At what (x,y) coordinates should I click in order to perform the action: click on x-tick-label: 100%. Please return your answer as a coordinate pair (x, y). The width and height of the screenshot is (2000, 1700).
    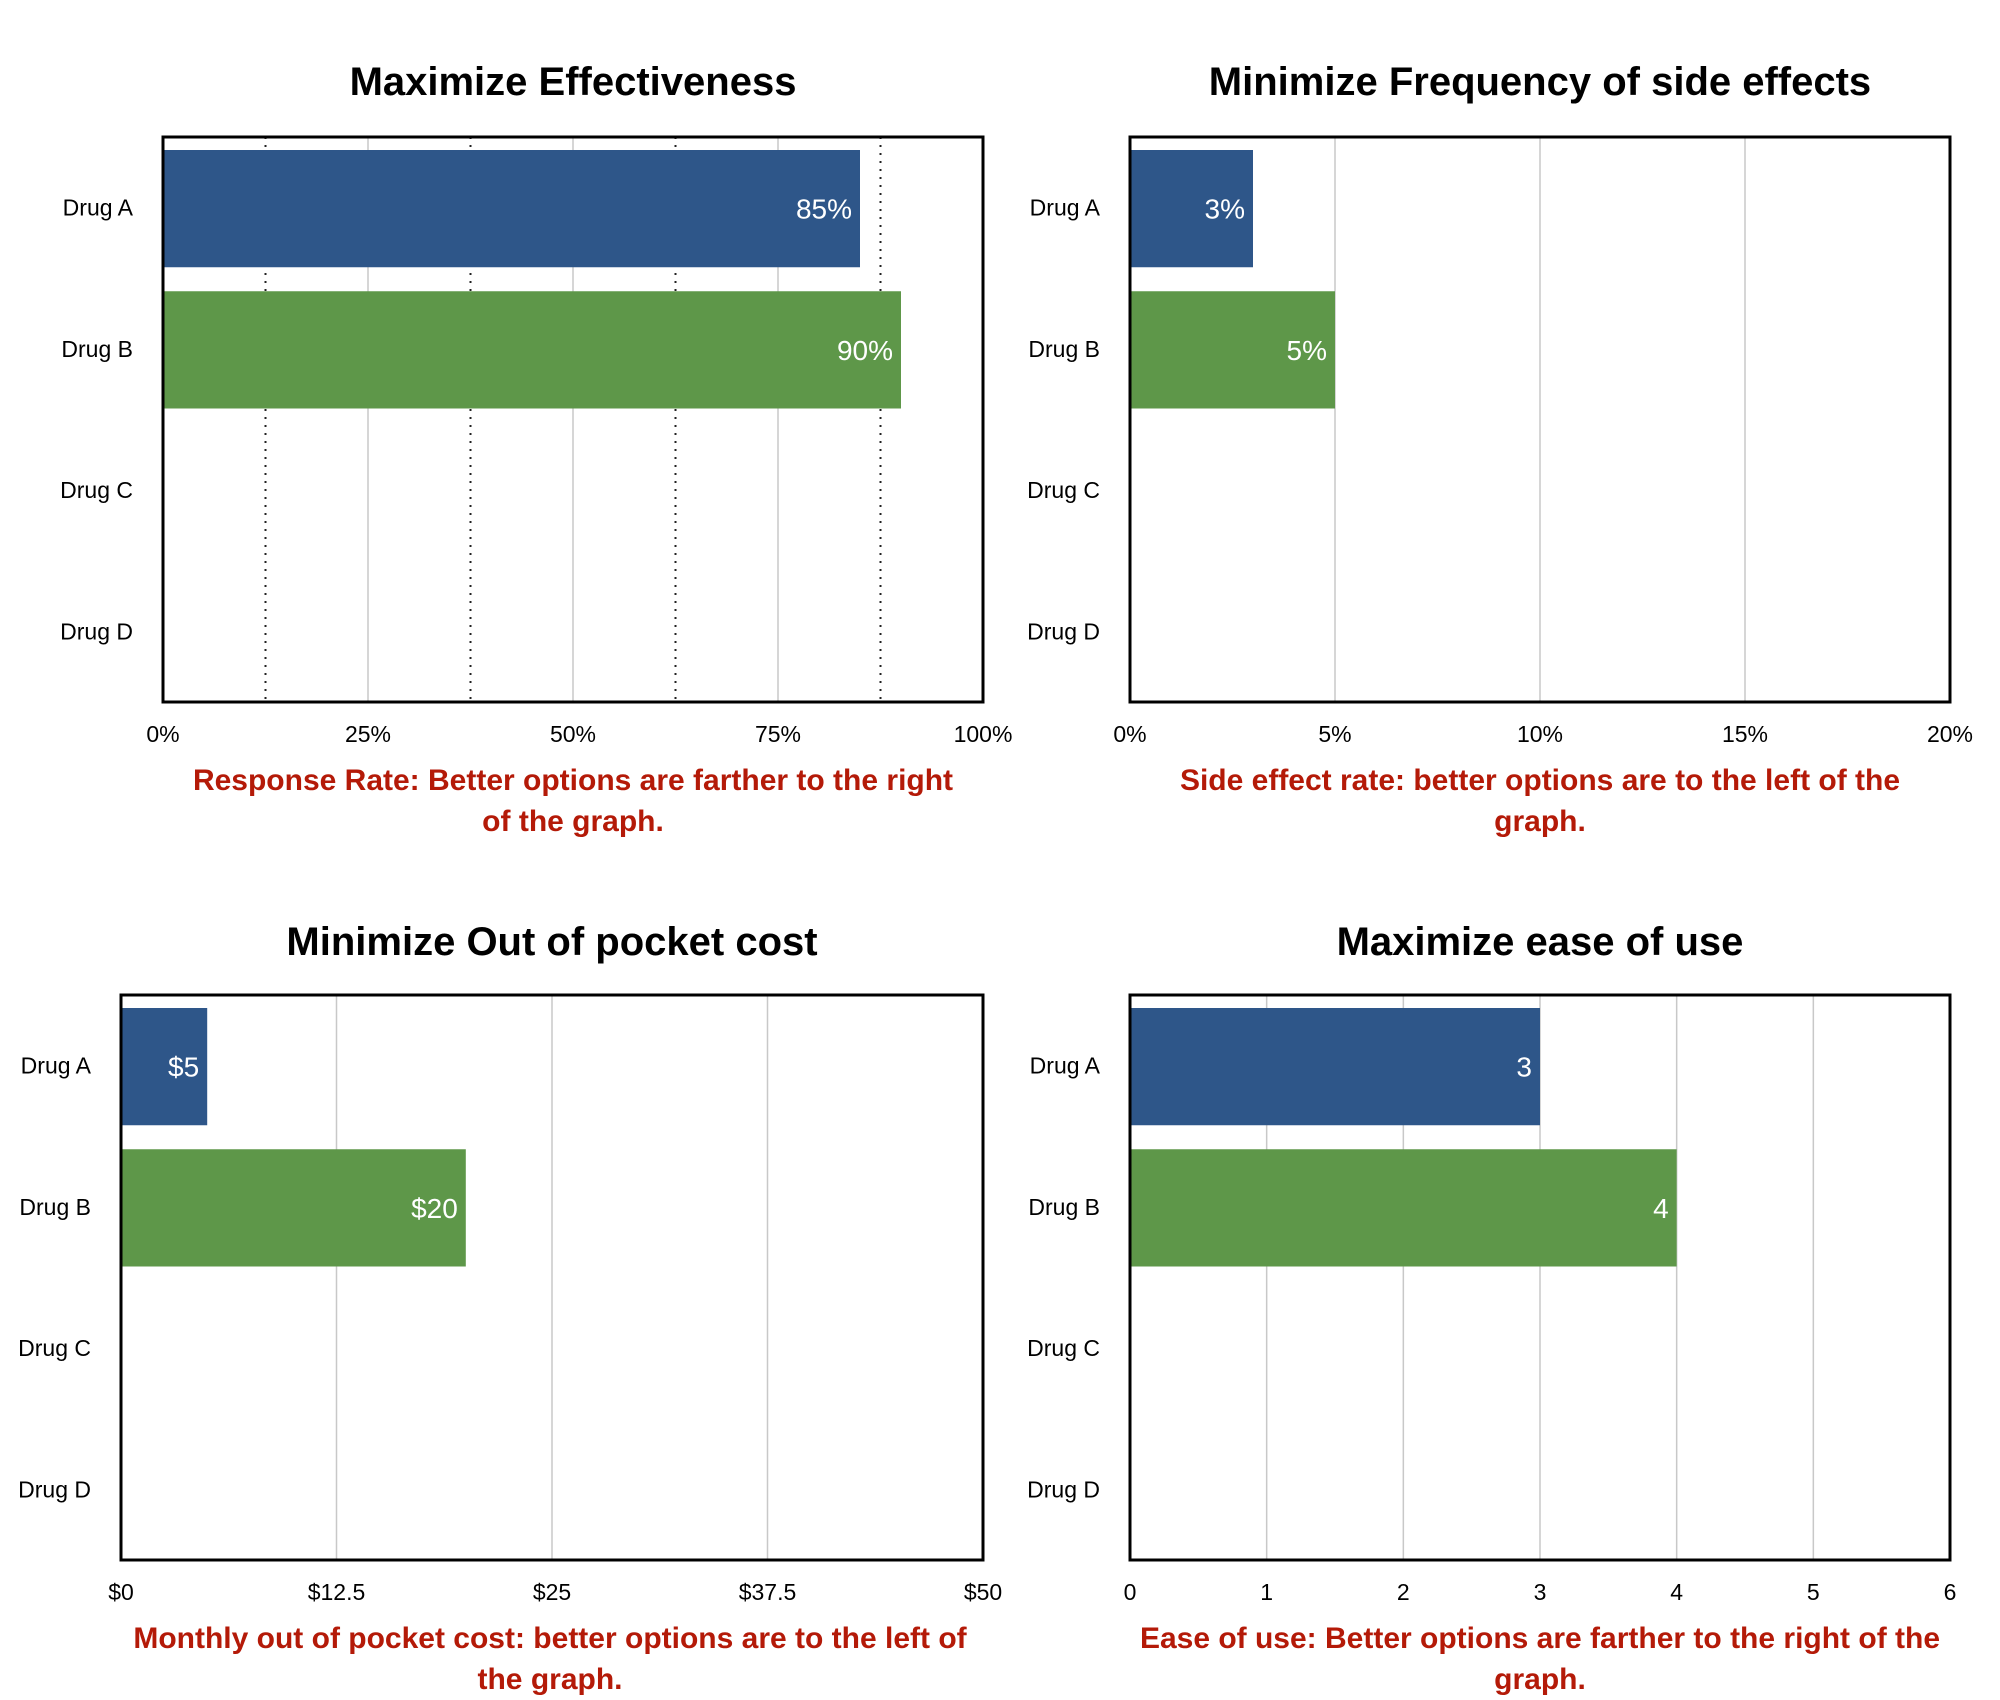
    Looking at the image, I should click on (983, 734).